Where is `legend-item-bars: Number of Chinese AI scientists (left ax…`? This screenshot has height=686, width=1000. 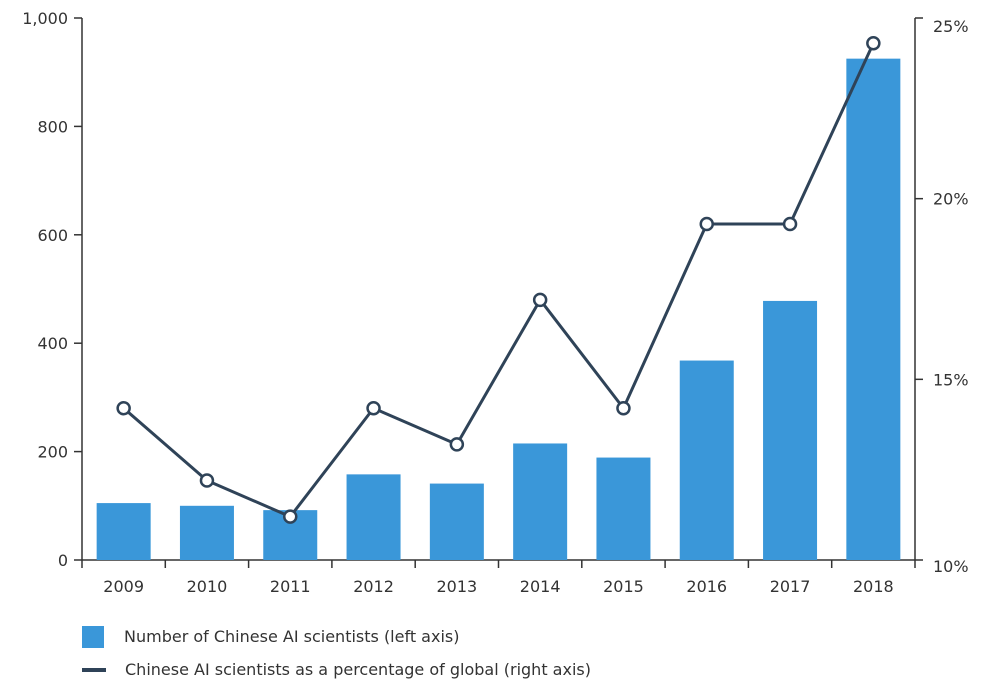 legend-item-bars: Number of Chinese AI scientists (left ax… is located at coordinates (336, 636).